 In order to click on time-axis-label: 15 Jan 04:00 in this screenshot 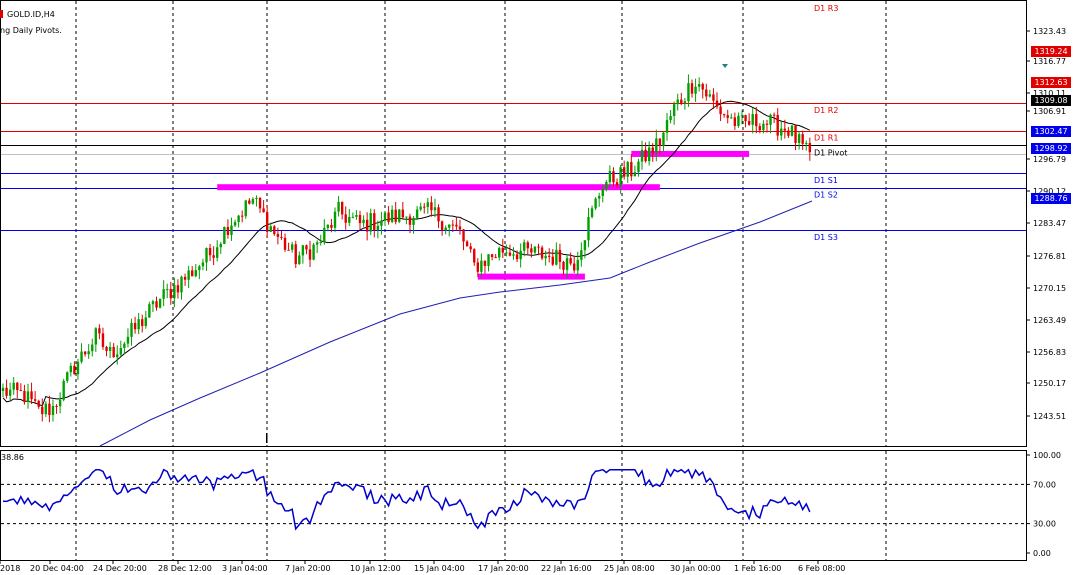, I will do `click(439, 568)`.